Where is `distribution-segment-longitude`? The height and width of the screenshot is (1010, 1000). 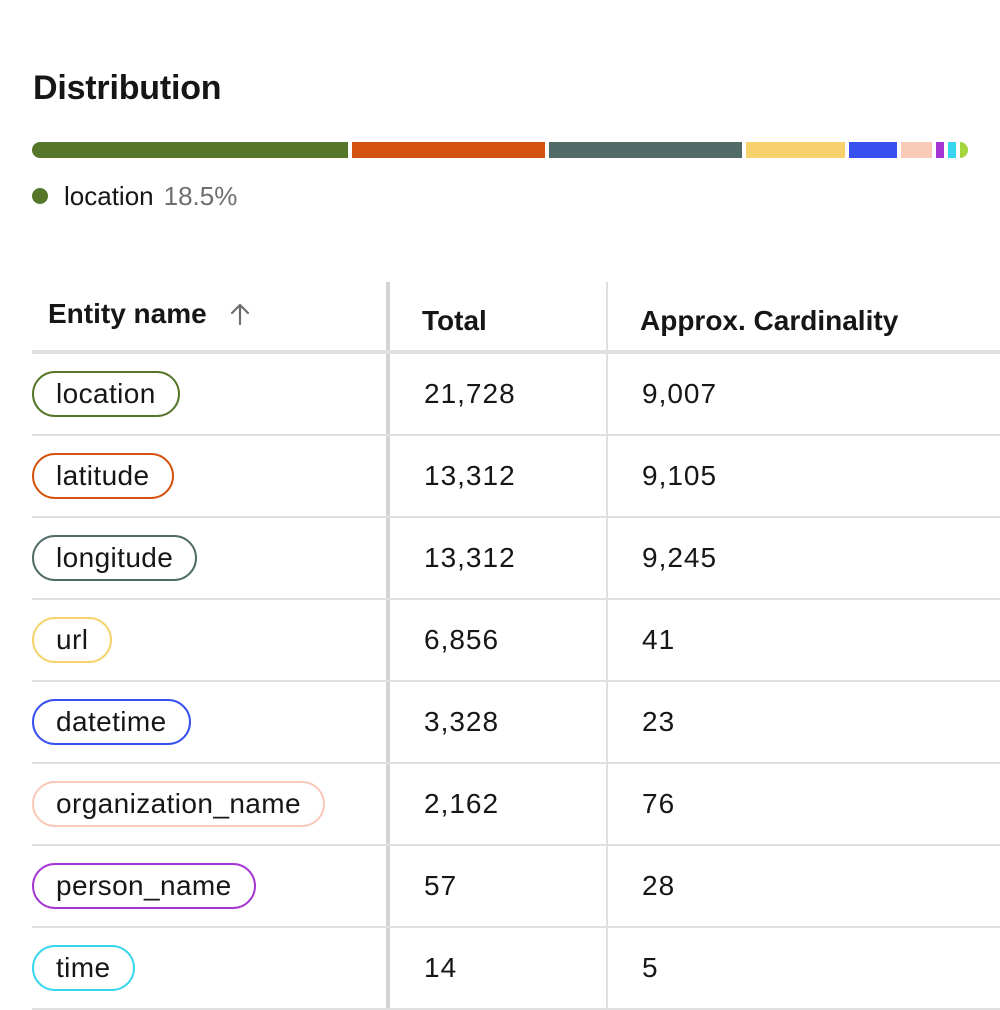
distribution-segment-longitude is located at coordinates (646, 150).